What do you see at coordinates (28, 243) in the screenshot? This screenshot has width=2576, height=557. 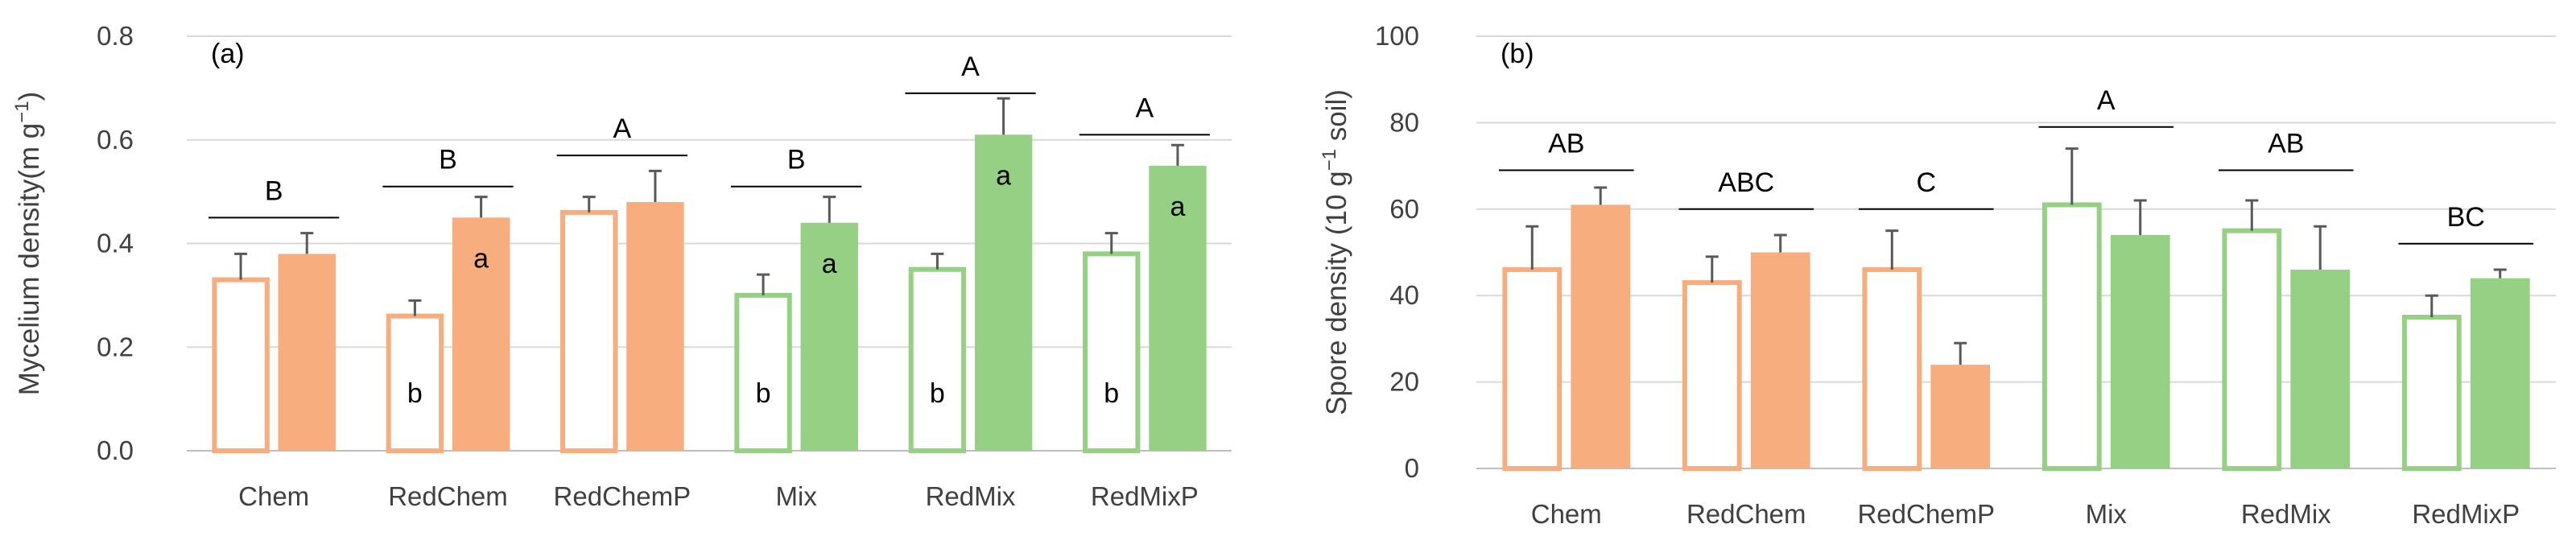 I see `panel-a-y-axis-title: Mycelium density(m g−1)` at bounding box center [28, 243].